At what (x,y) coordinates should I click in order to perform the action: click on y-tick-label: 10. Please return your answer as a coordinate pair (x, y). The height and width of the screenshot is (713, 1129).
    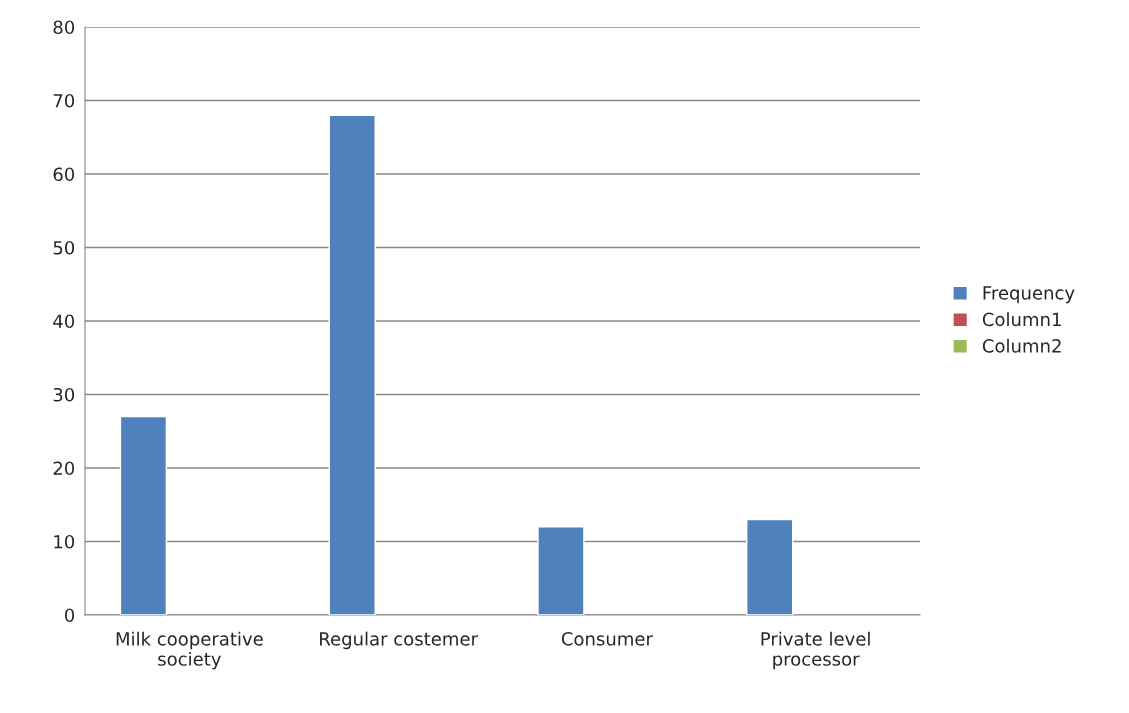
    Looking at the image, I should click on (64, 541).